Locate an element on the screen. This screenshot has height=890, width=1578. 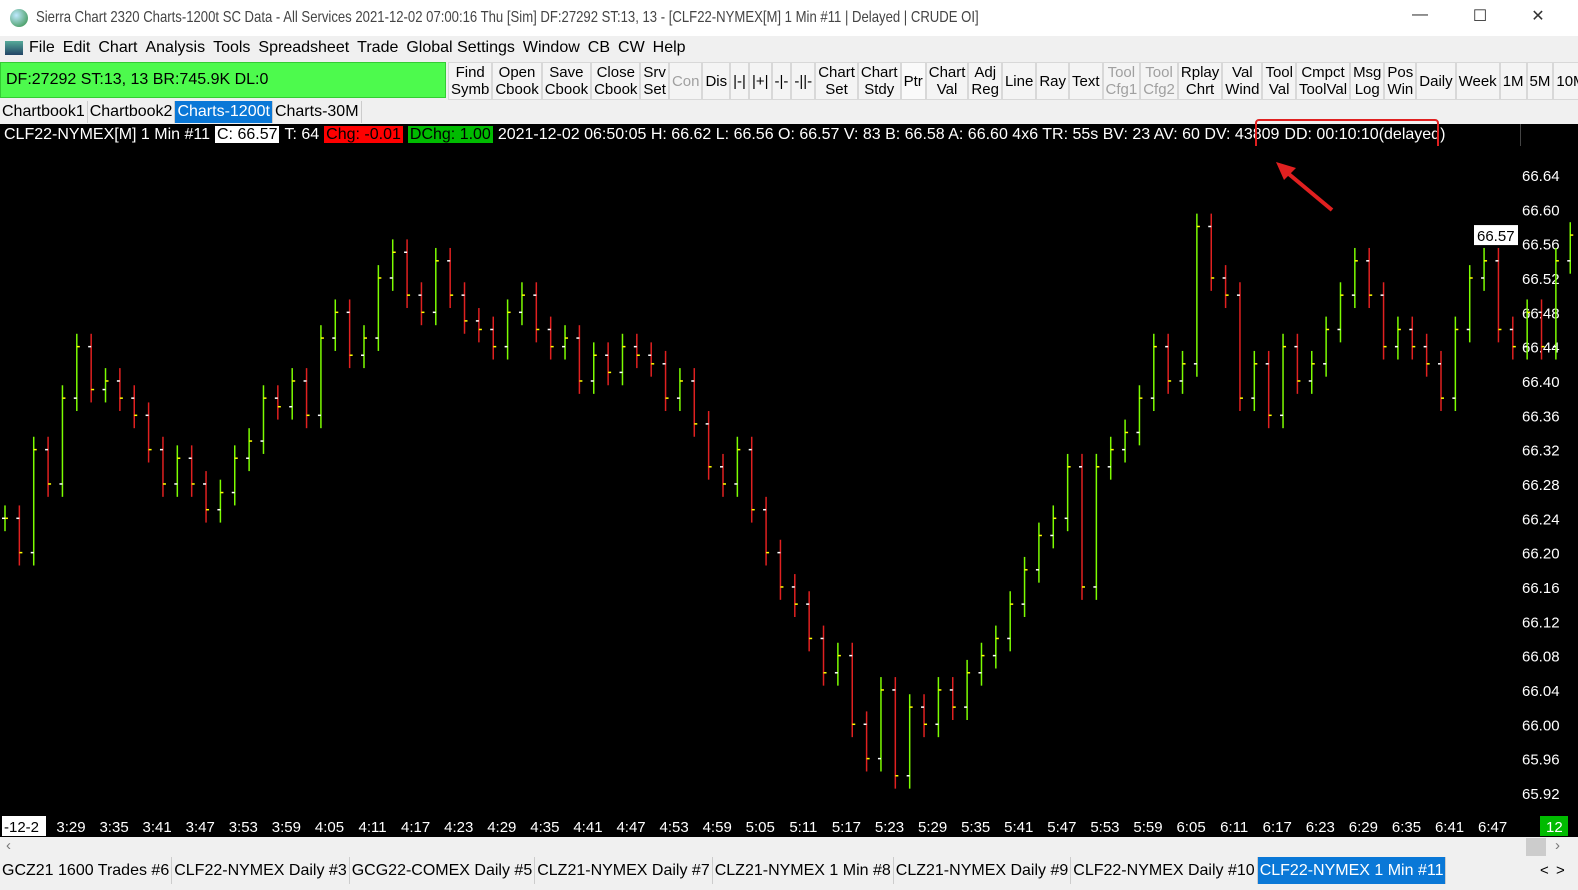
menu-edit: Edit is located at coordinates (76, 47).